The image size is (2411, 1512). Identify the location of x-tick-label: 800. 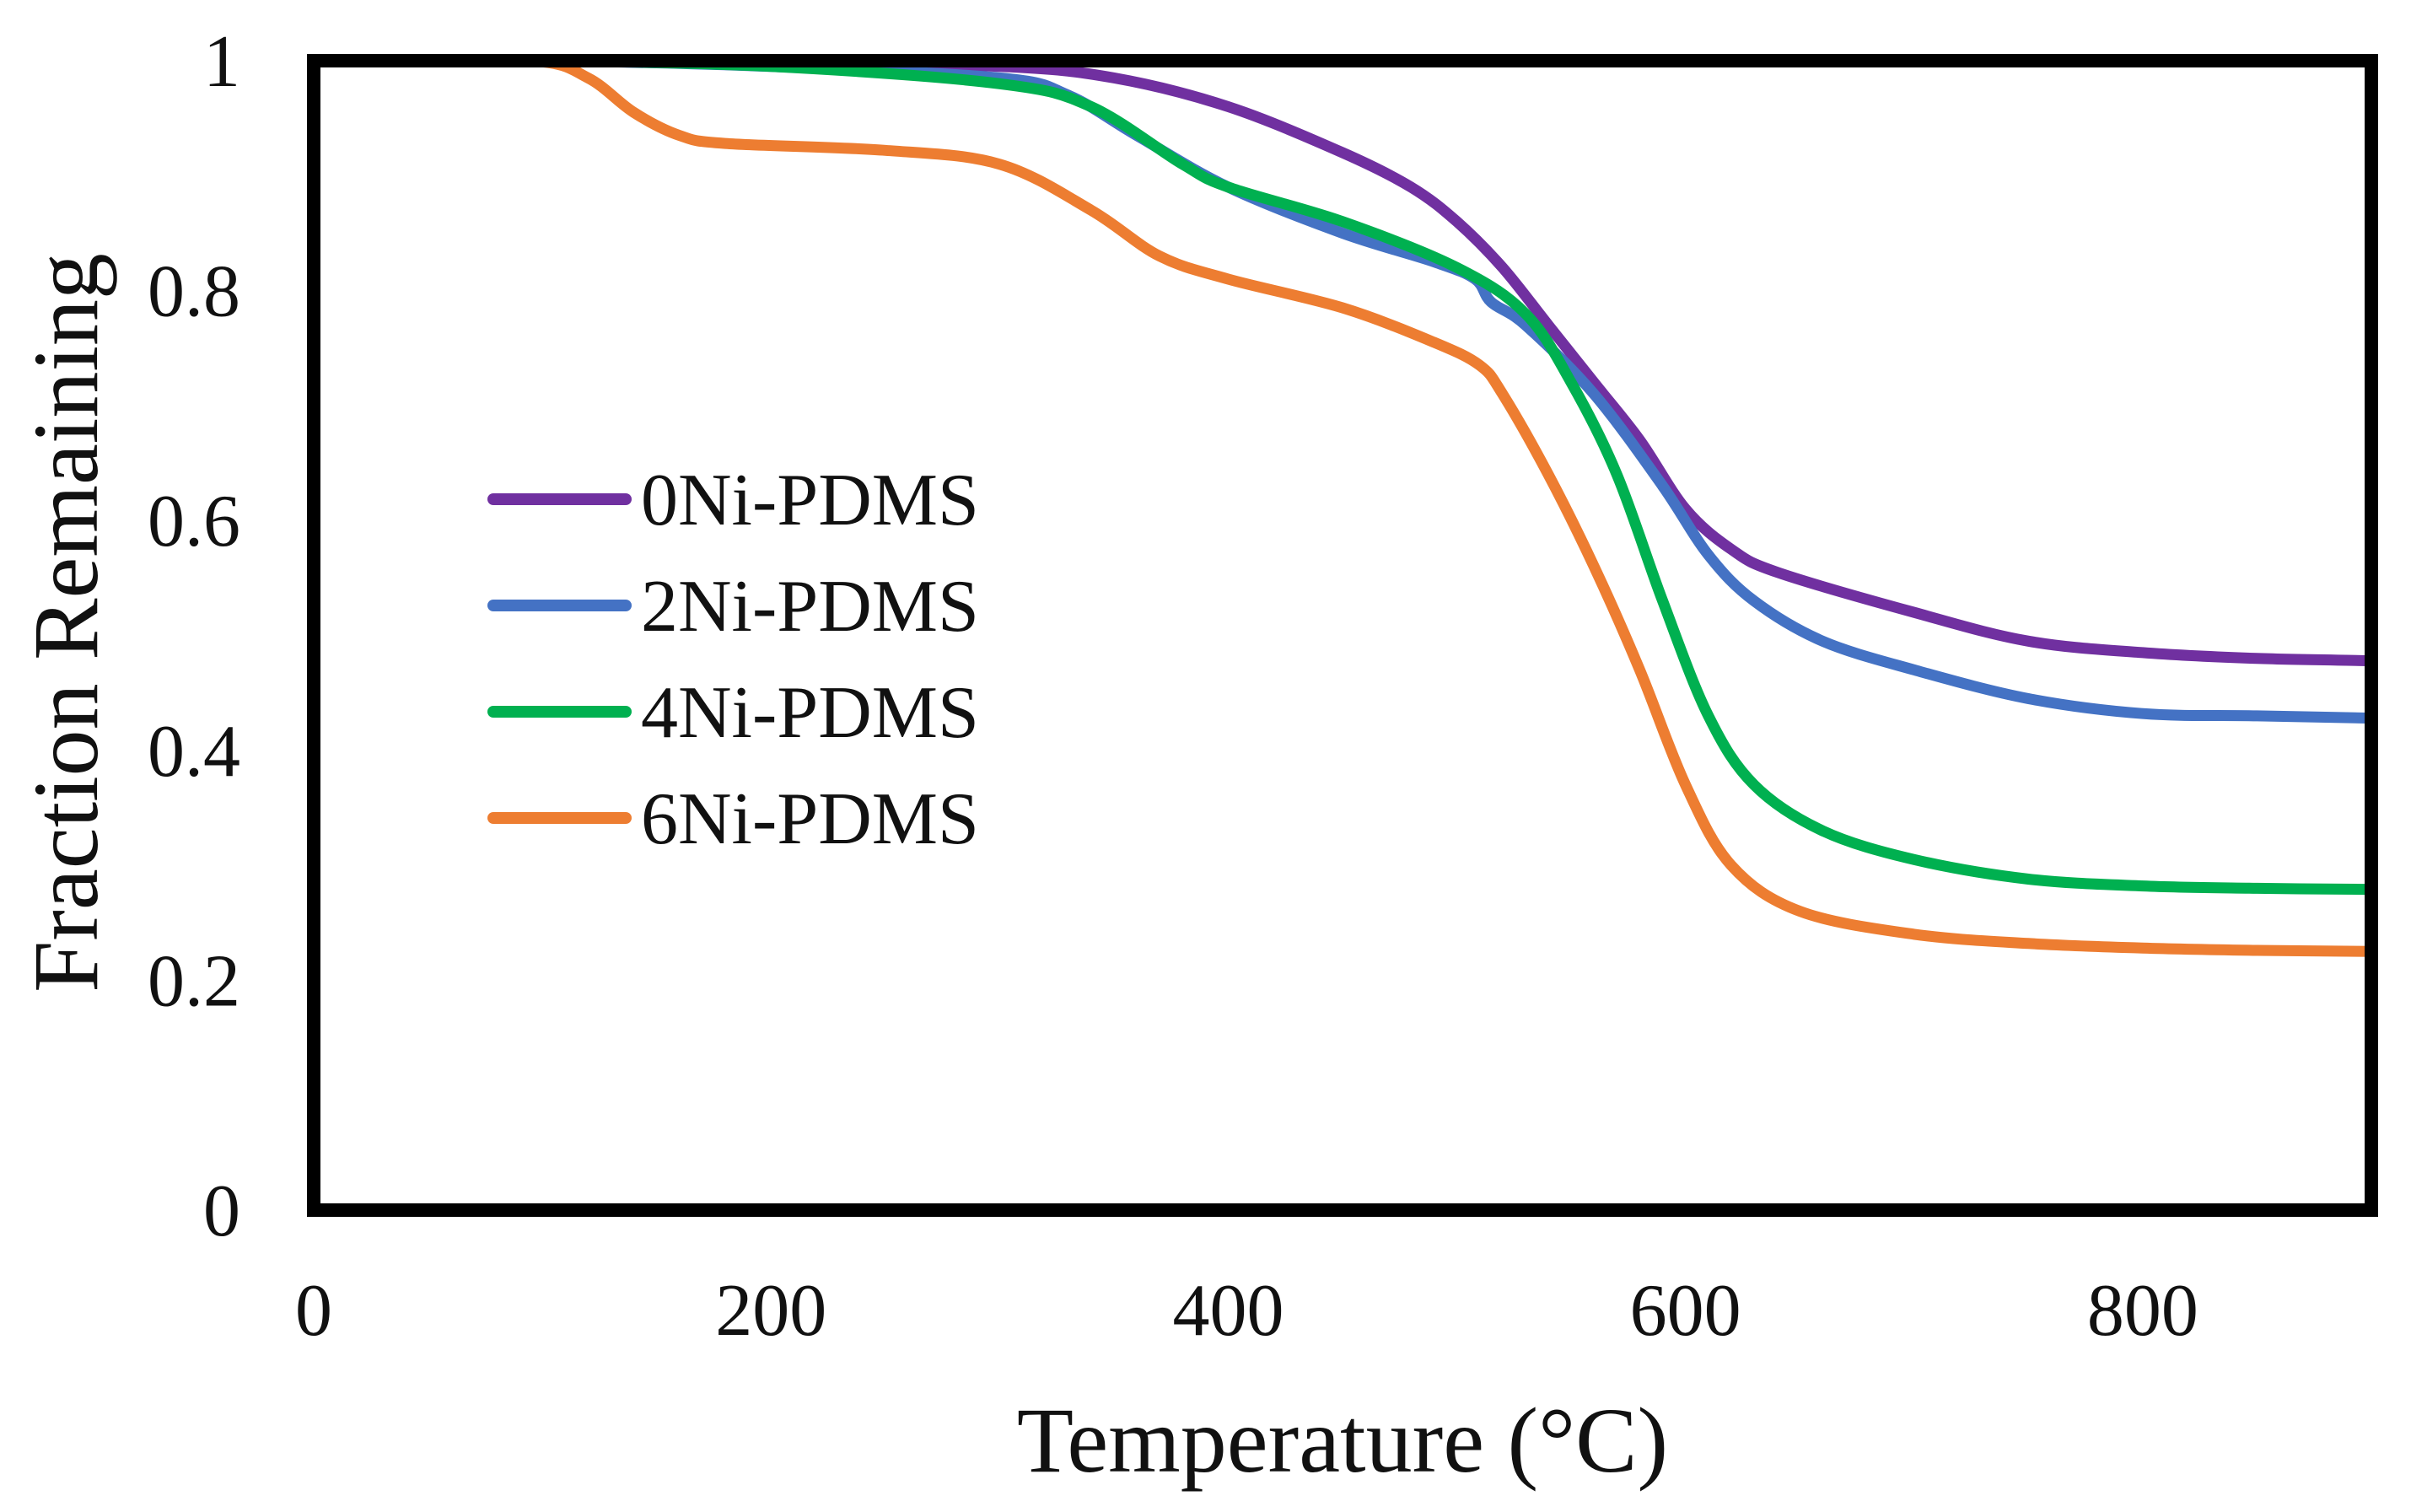
(2142, 1311).